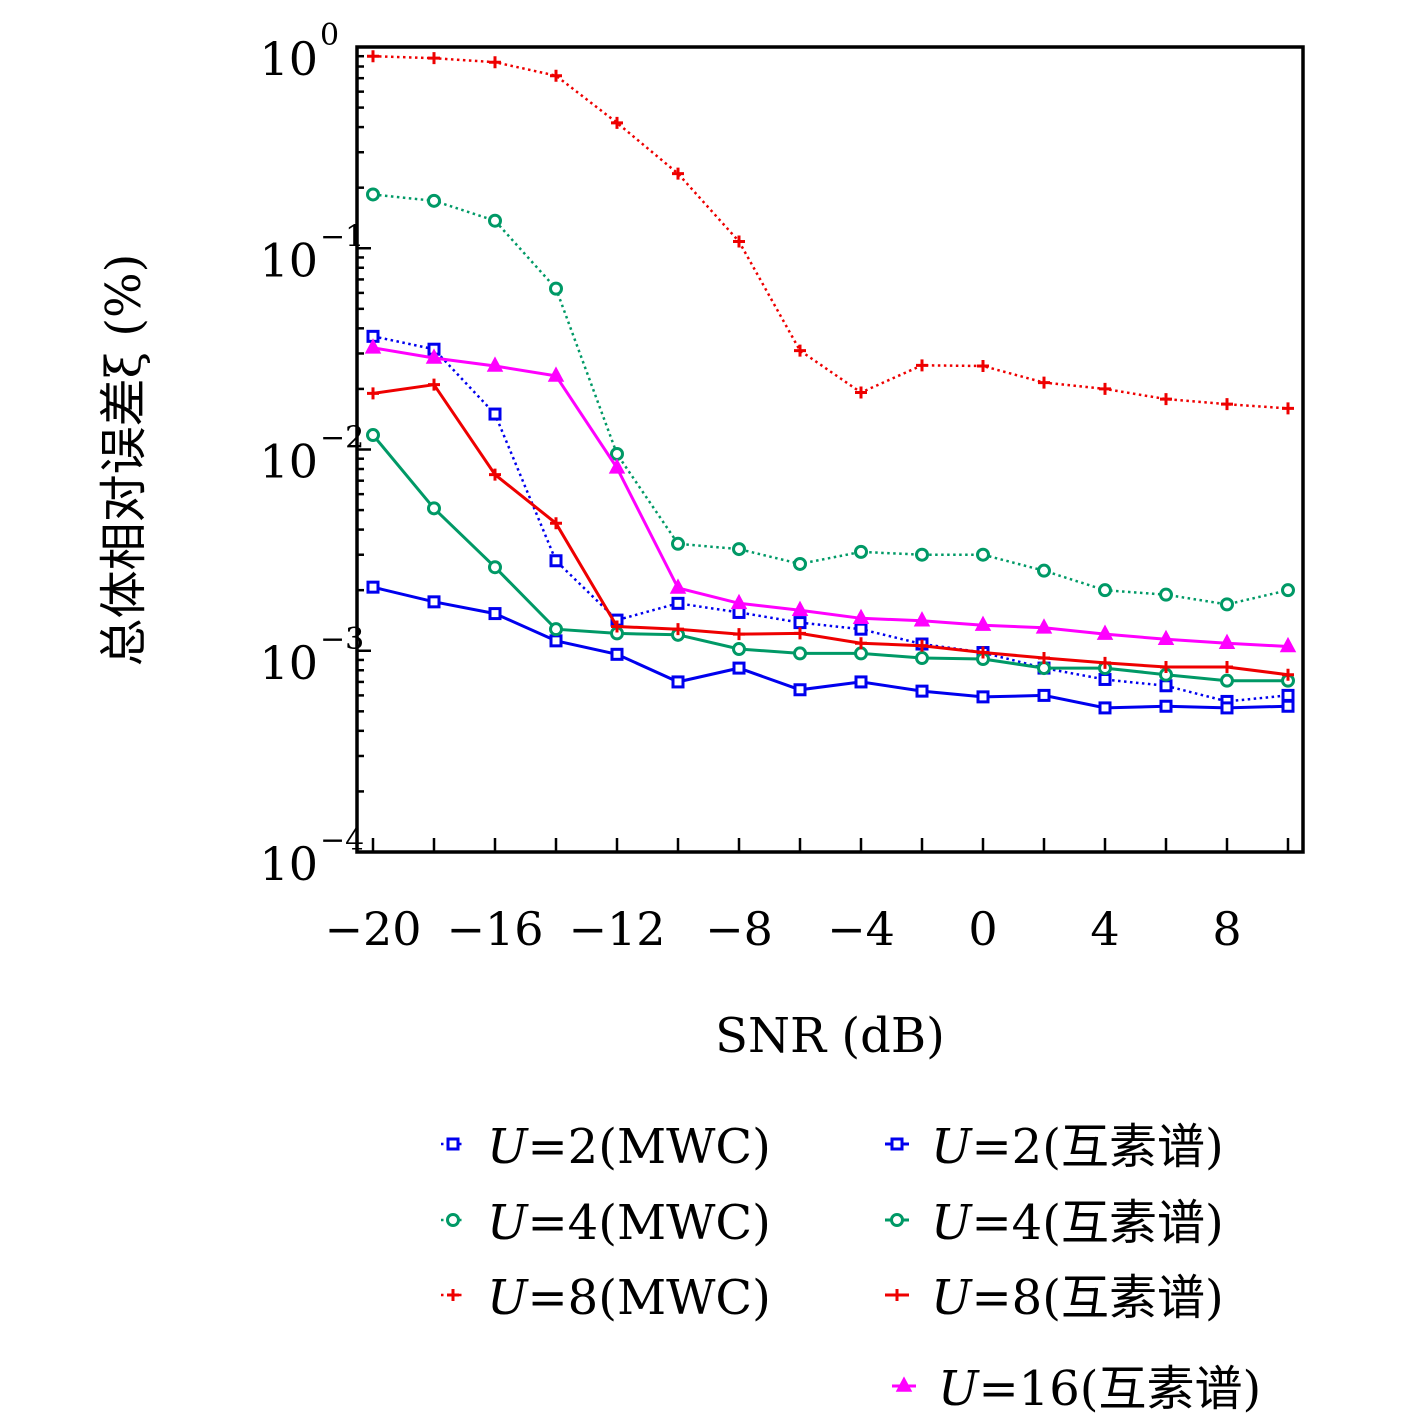  What do you see at coordinates (807, 897) in the screenshot?
I see `x-axis-ticks: −20 −16 −12 −8 −4 0 4 8` at bounding box center [807, 897].